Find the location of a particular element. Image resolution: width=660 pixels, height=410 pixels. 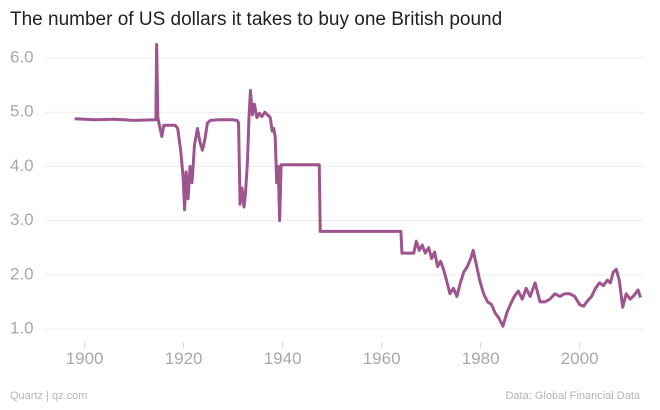

y-tick-label: 3.0 is located at coordinates (22, 219).